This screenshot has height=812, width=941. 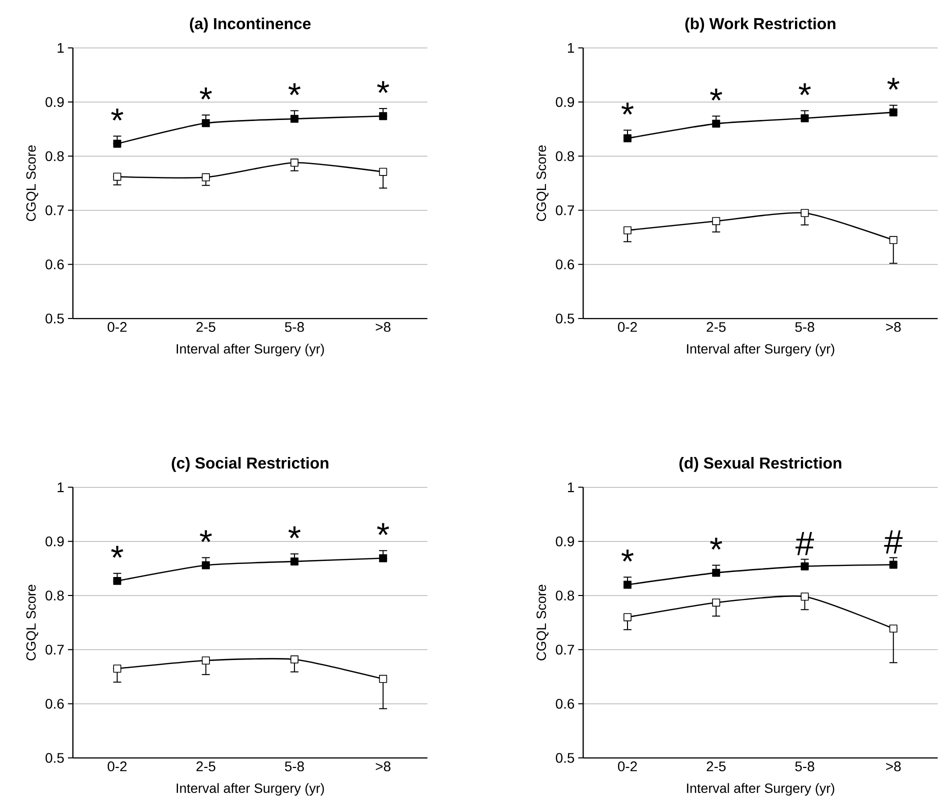 What do you see at coordinates (250, 25) in the screenshot?
I see `chart-title: (a) Incontinence` at bounding box center [250, 25].